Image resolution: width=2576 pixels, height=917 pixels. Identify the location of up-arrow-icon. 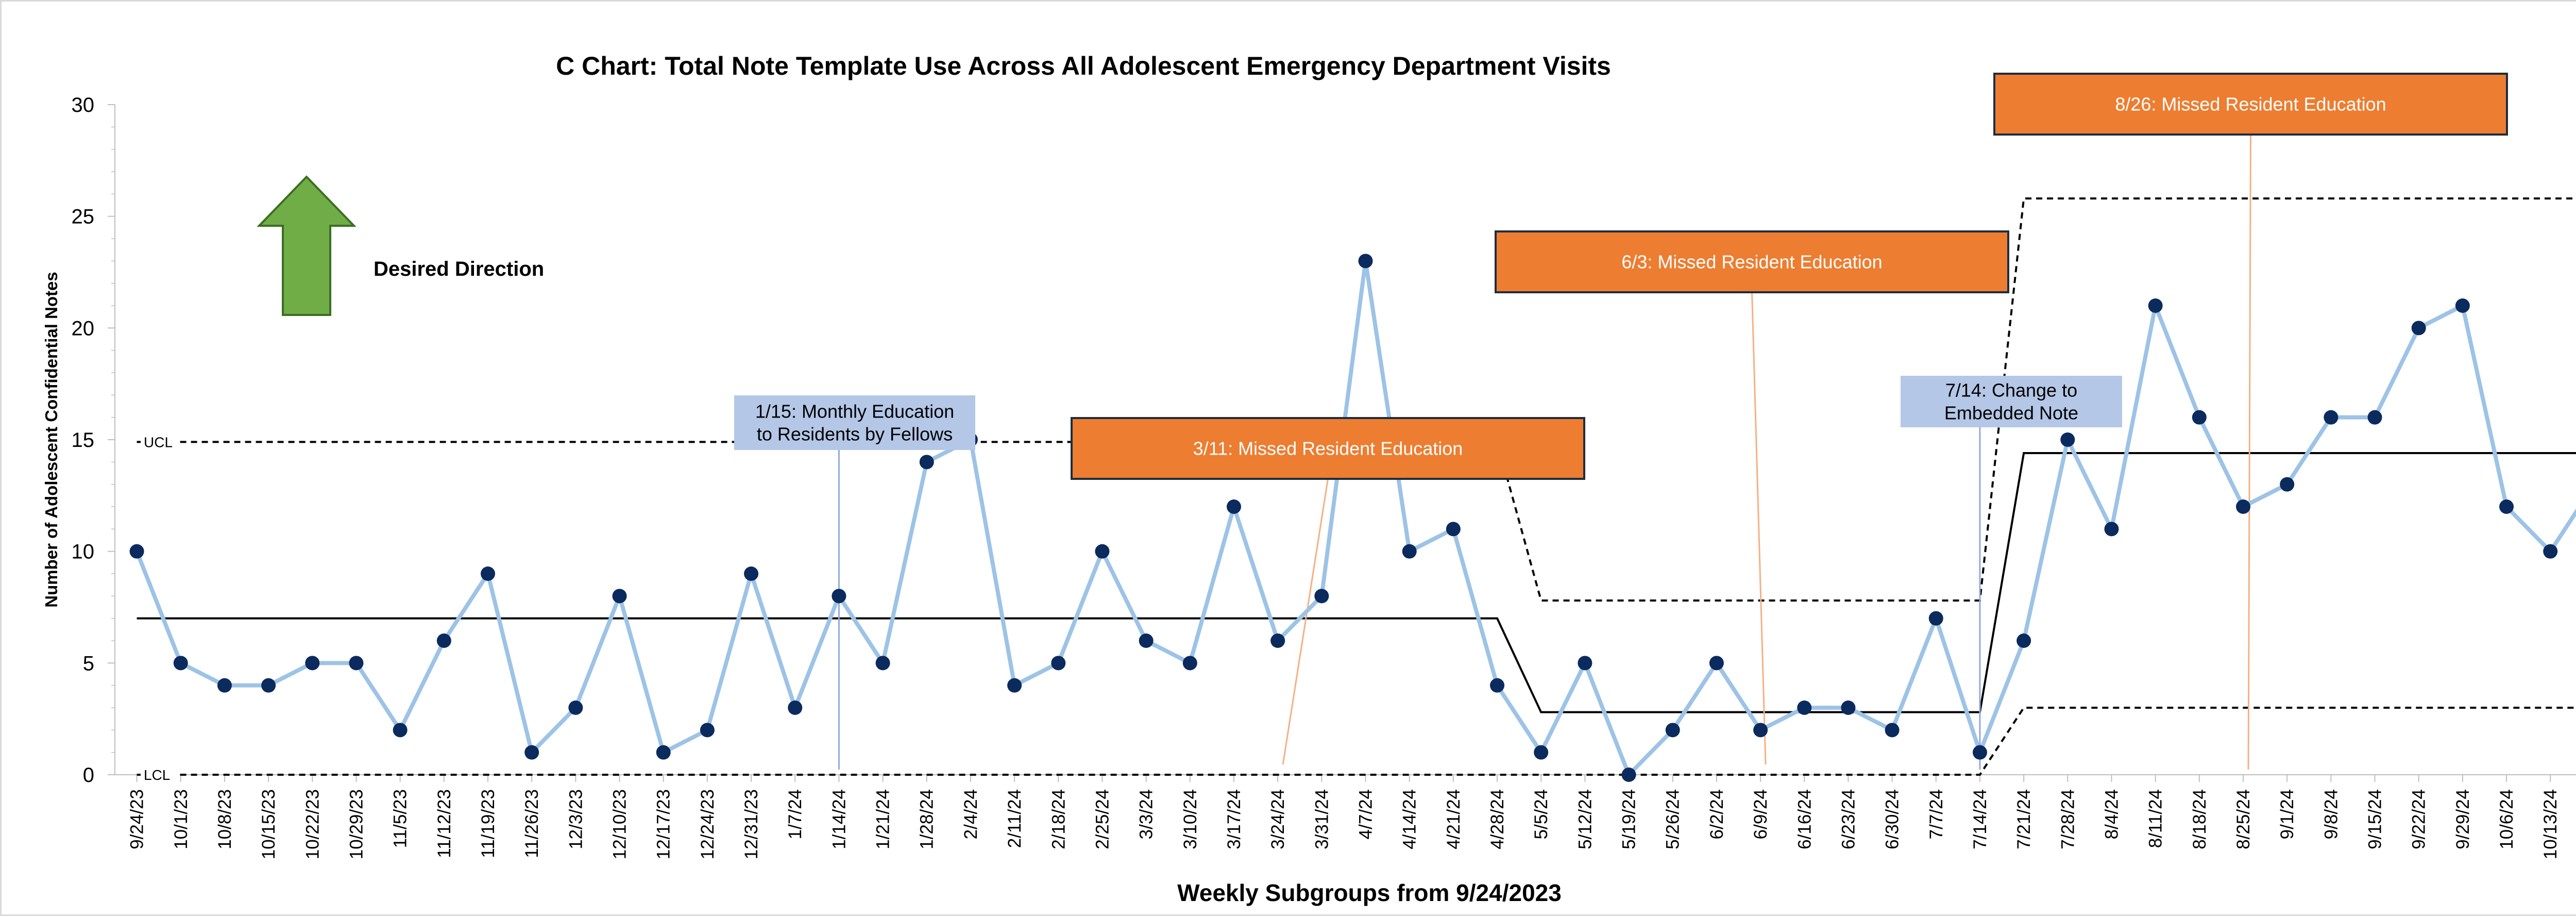
(306, 246).